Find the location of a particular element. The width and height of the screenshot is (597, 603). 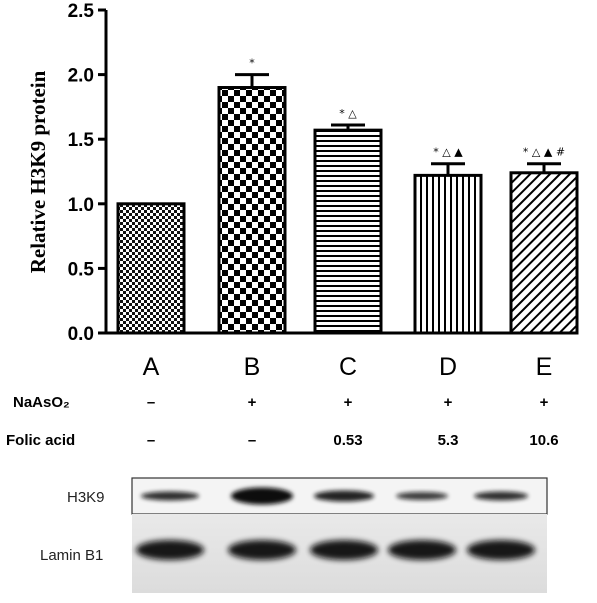

bar-b is located at coordinates (252, 210).